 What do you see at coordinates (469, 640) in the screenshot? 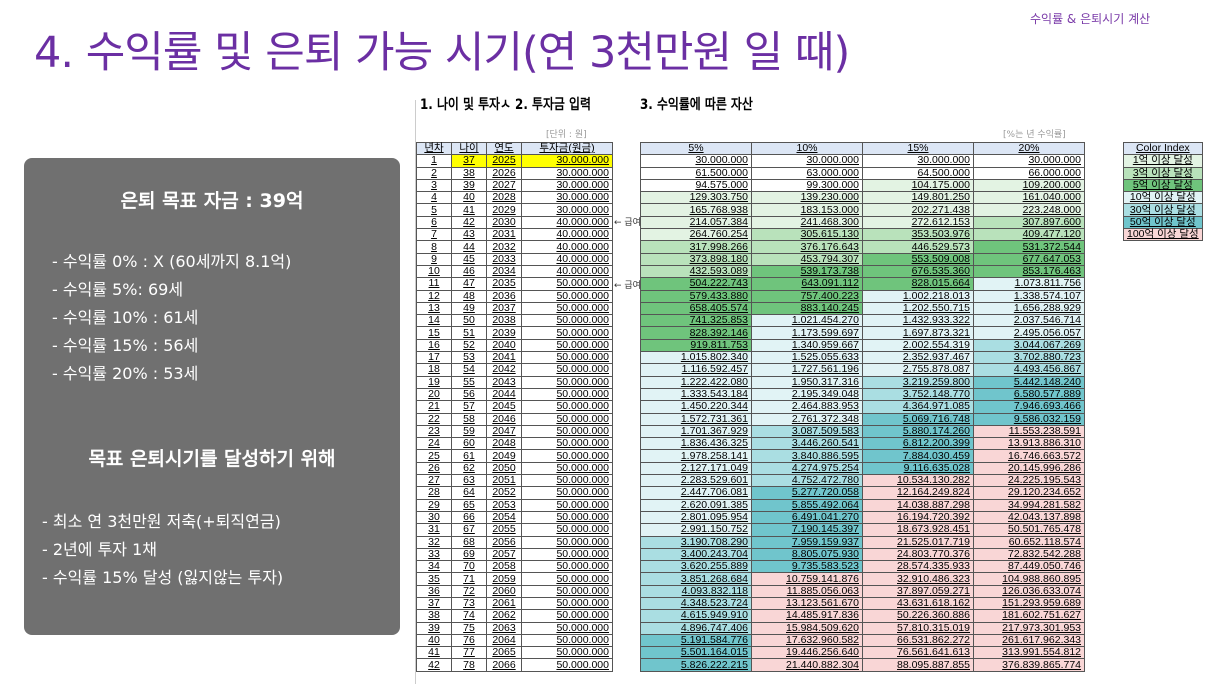
I see `age-cell: 76` at bounding box center [469, 640].